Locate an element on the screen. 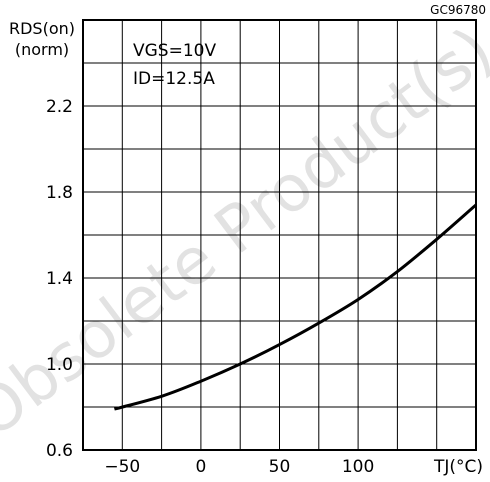 This screenshot has width=490, height=482. y-tick-label: 1.0 is located at coordinates (59, 365).